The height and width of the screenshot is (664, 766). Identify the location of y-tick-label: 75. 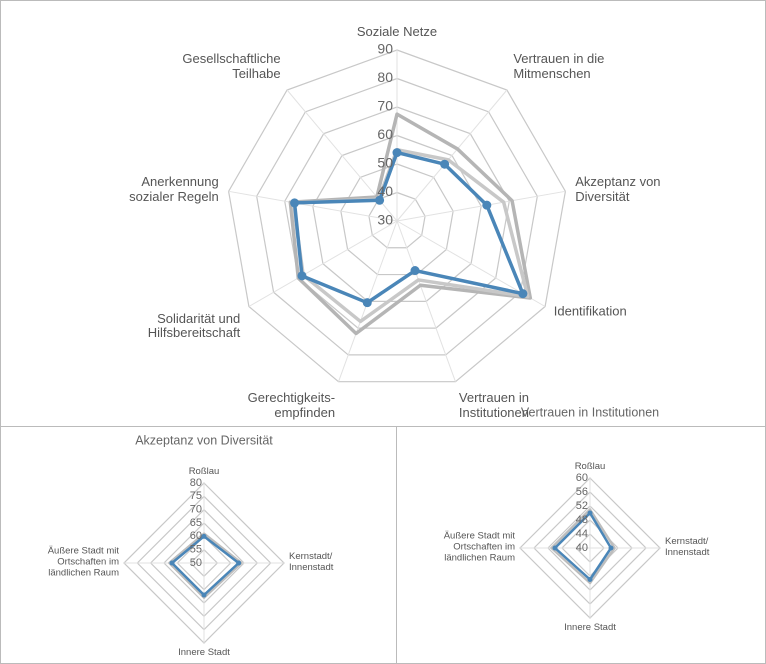
(196, 496).